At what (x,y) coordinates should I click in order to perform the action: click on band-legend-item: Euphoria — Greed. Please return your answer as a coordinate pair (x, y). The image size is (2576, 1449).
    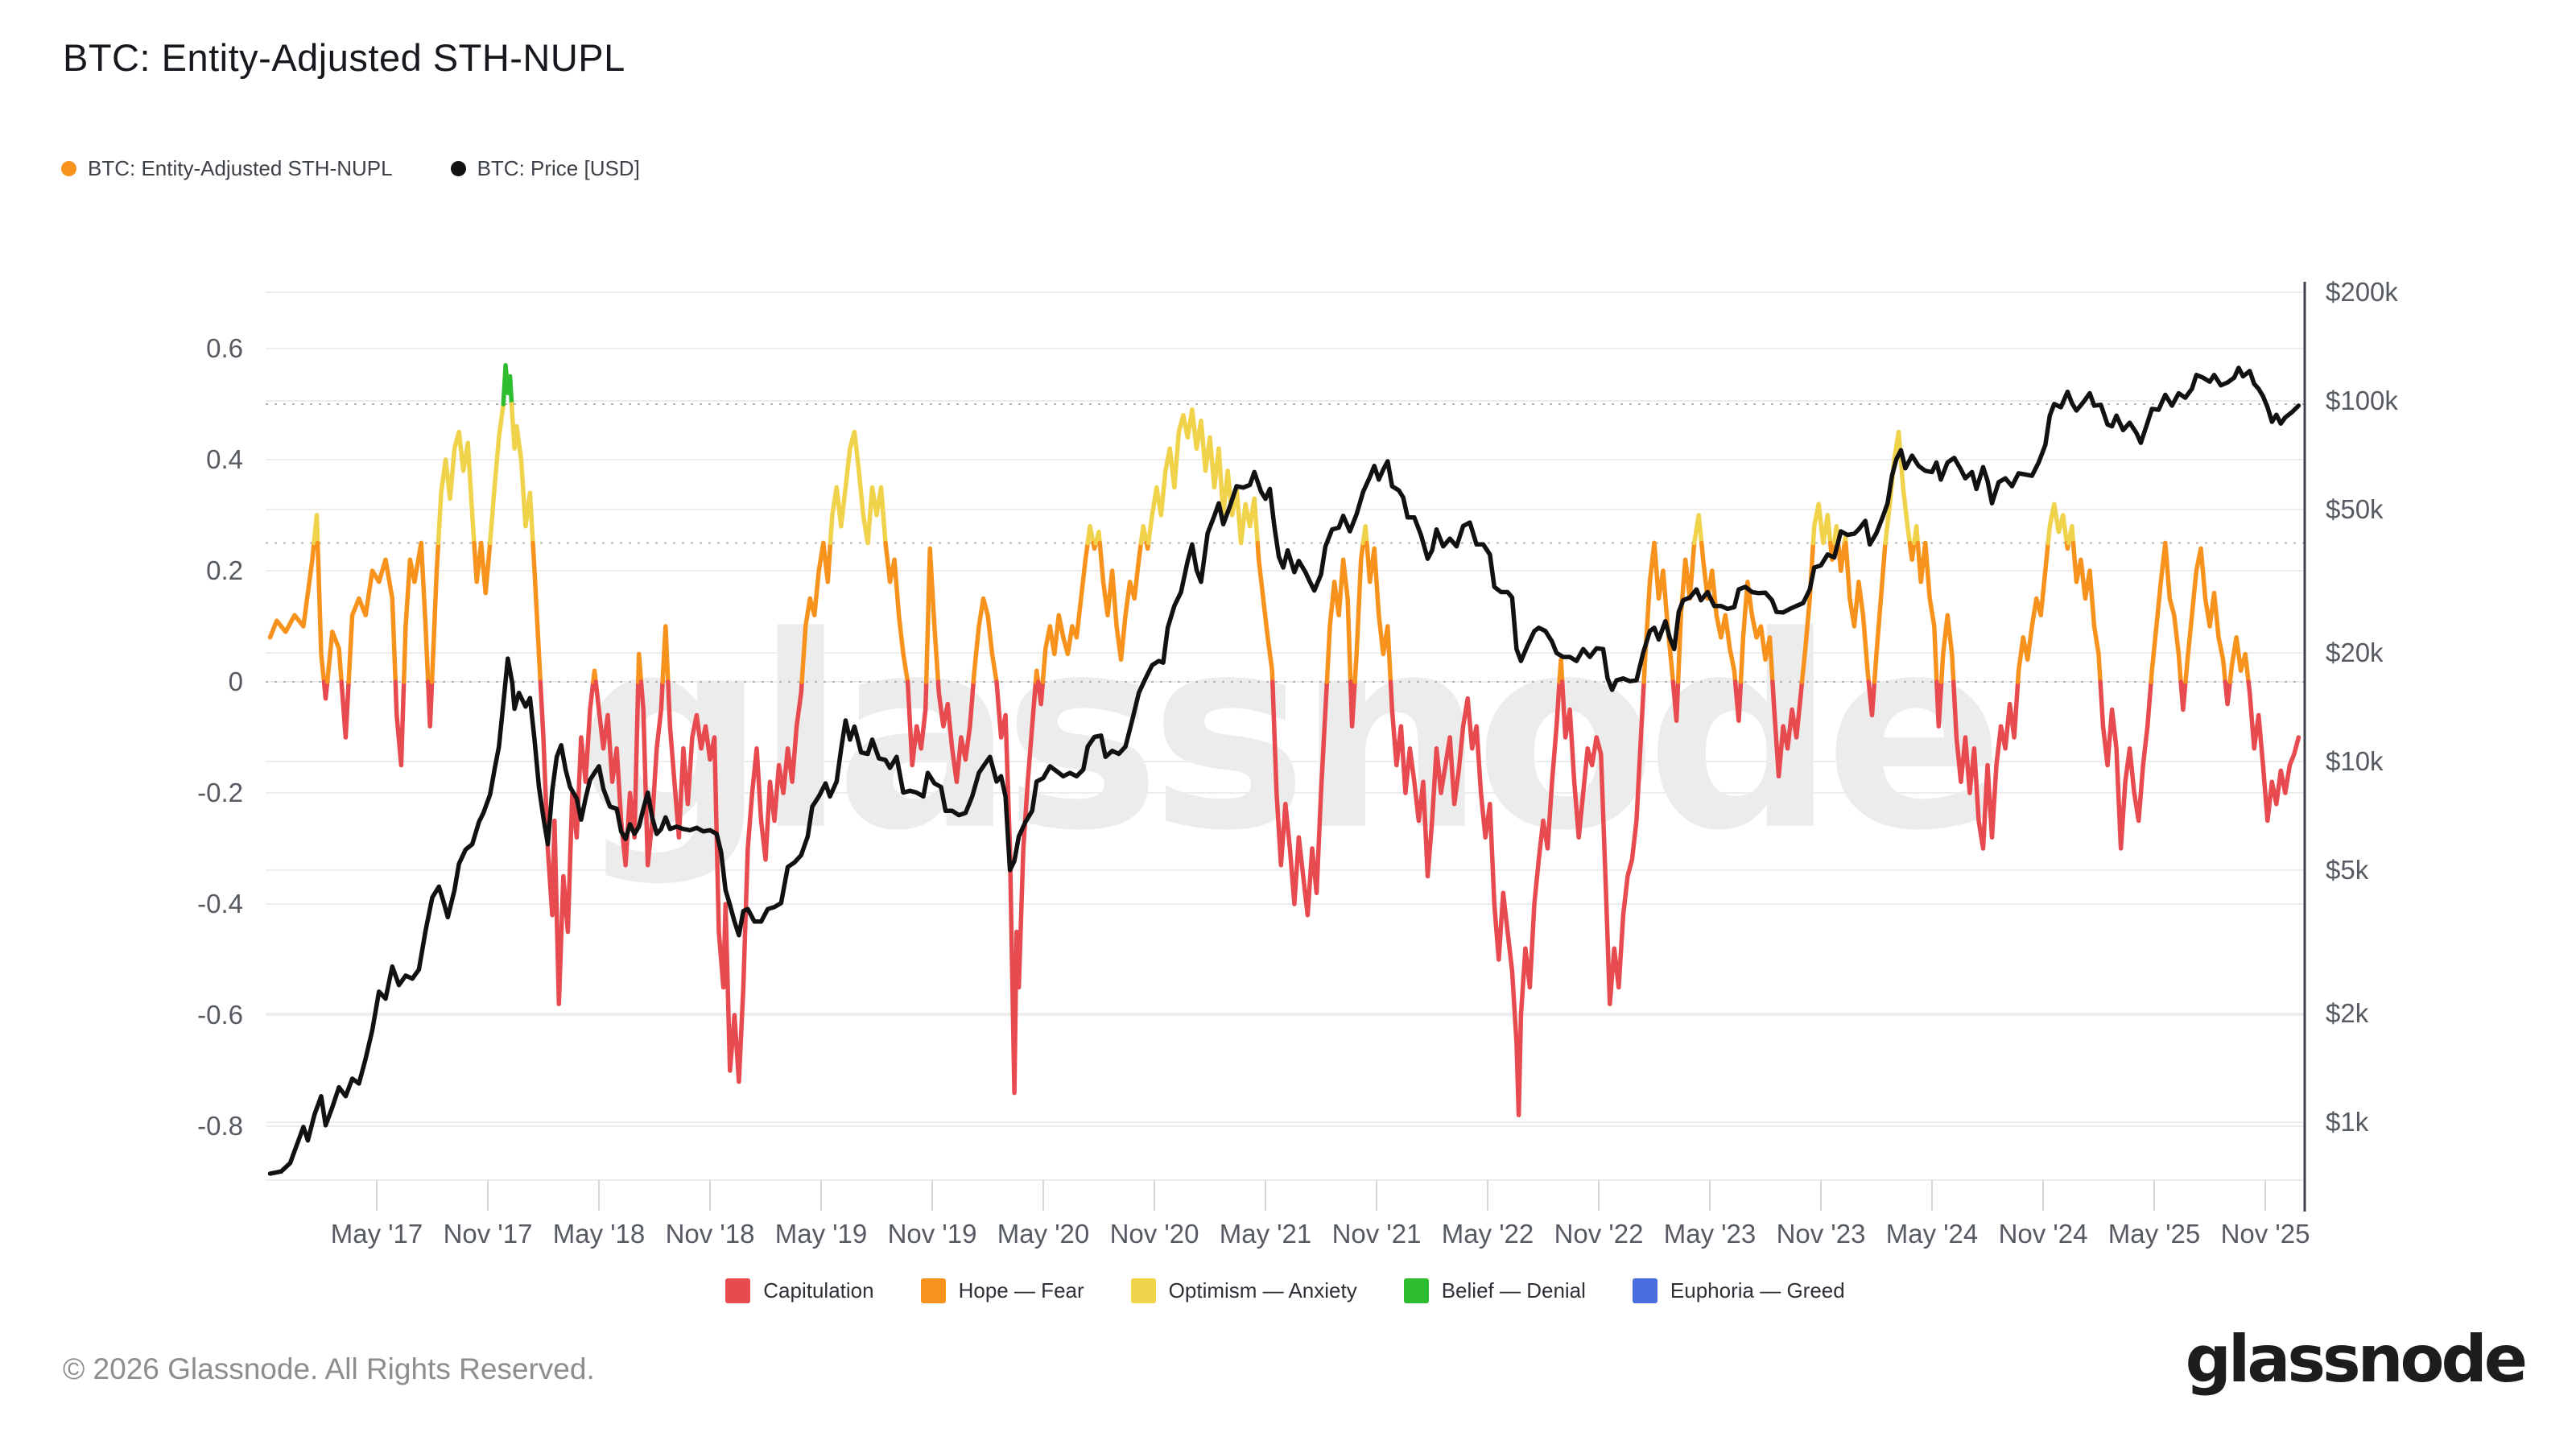
    Looking at the image, I should click on (1738, 1290).